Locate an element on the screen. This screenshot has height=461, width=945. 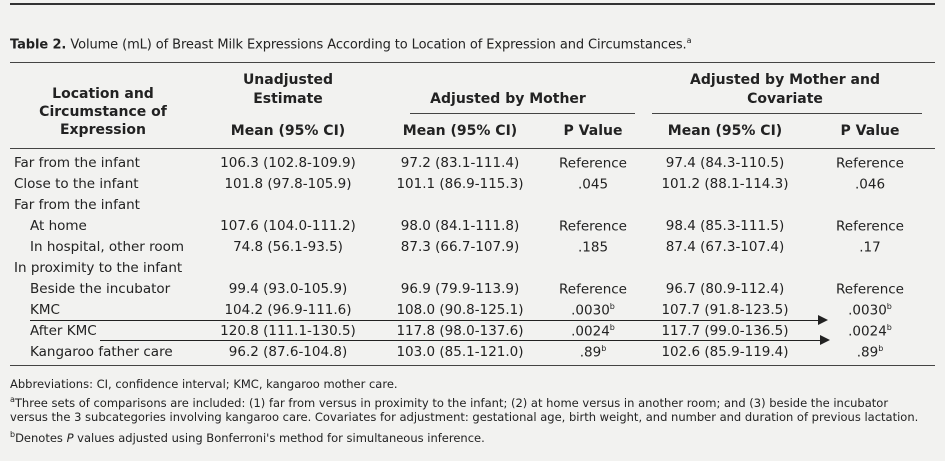
covariate-pvalue: .046 is located at coordinates (870, 184).